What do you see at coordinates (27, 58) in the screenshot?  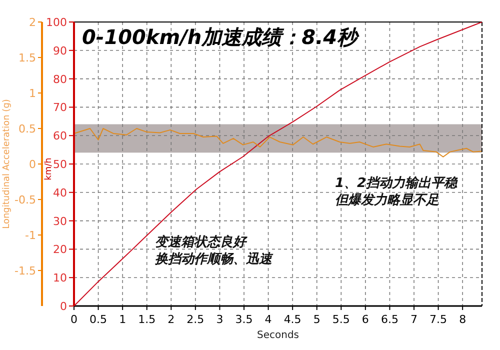 I see `y2-tick-label: 1.5` at bounding box center [27, 58].